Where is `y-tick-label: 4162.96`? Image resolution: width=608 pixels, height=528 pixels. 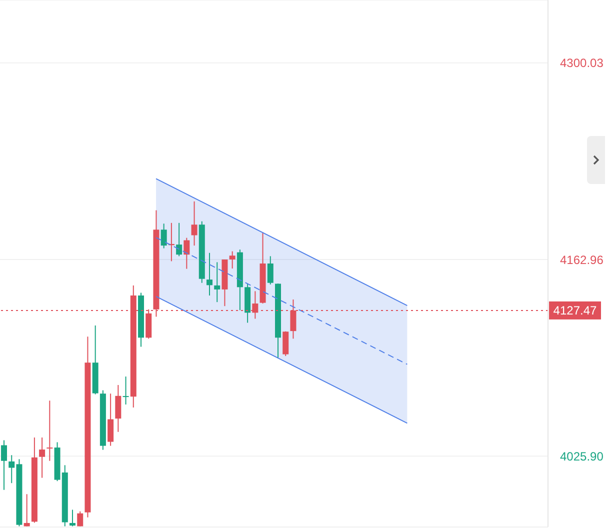
y-tick-label: 4162.96 is located at coordinates (582, 259).